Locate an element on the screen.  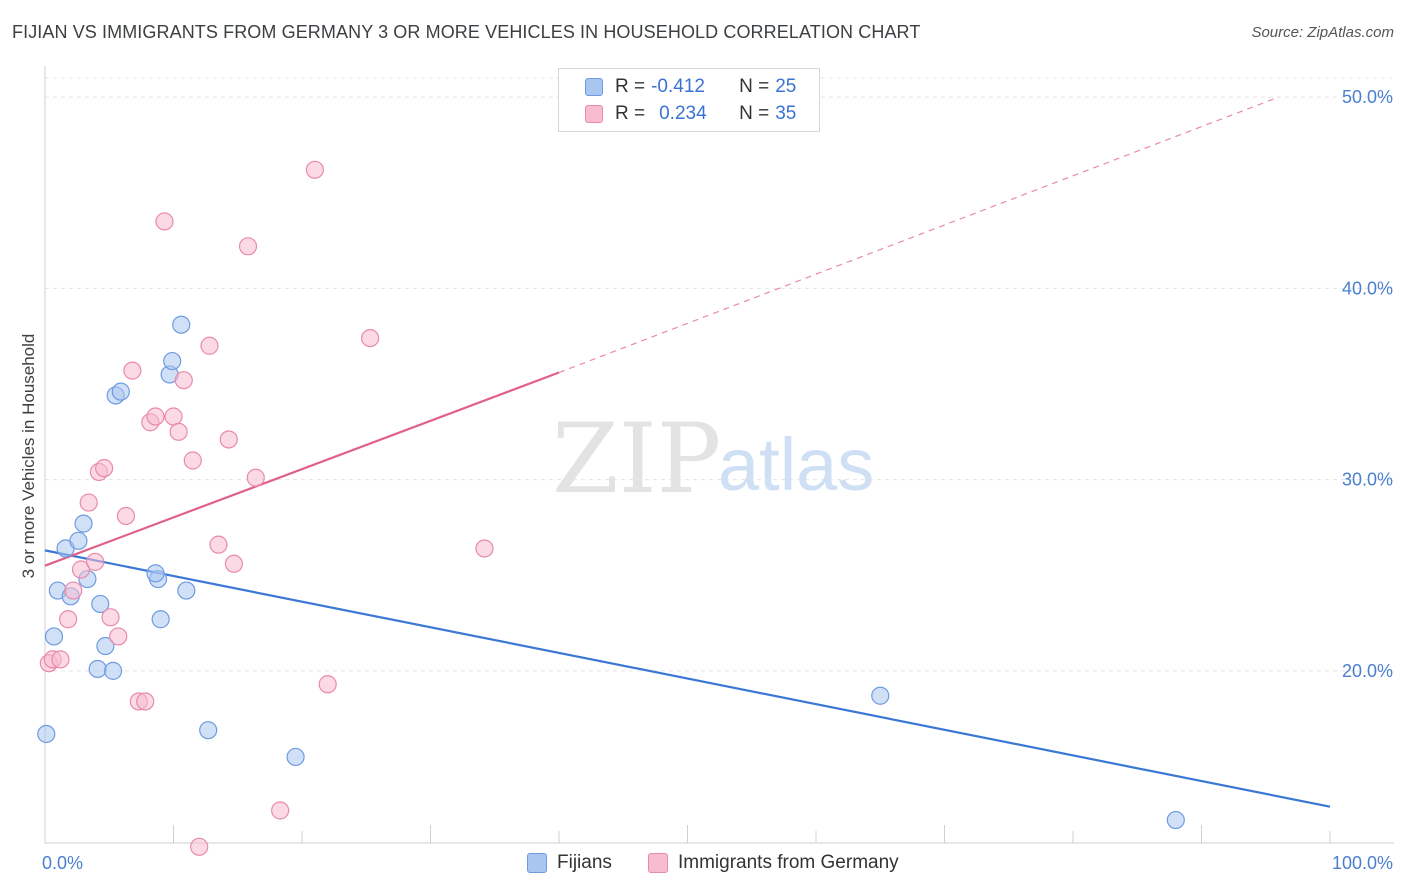
watermark: ZIP atlas is located at coordinates (713, 459).